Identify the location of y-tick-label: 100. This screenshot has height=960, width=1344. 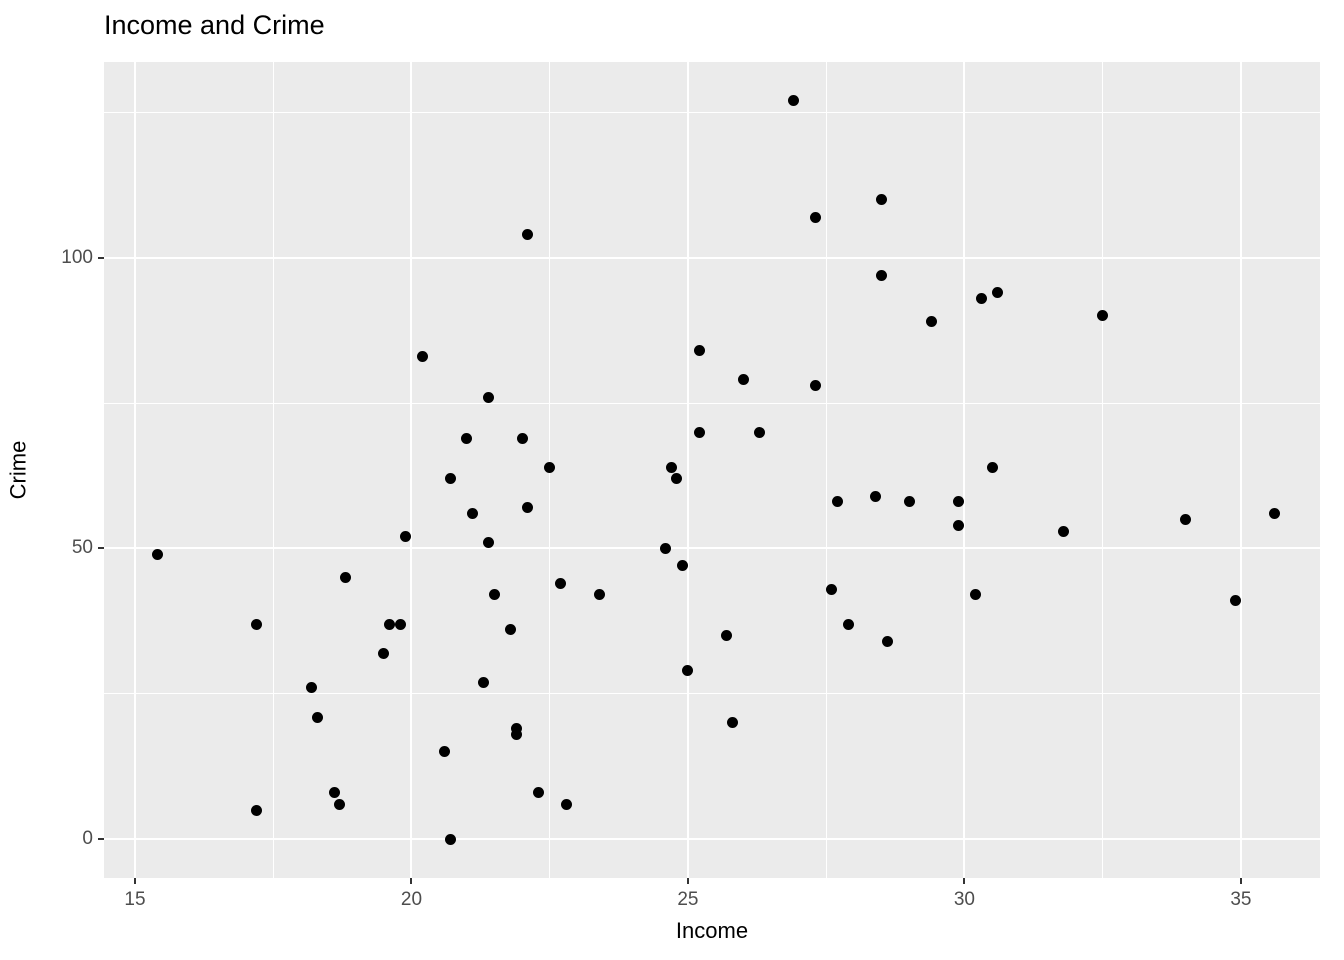
(77, 257).